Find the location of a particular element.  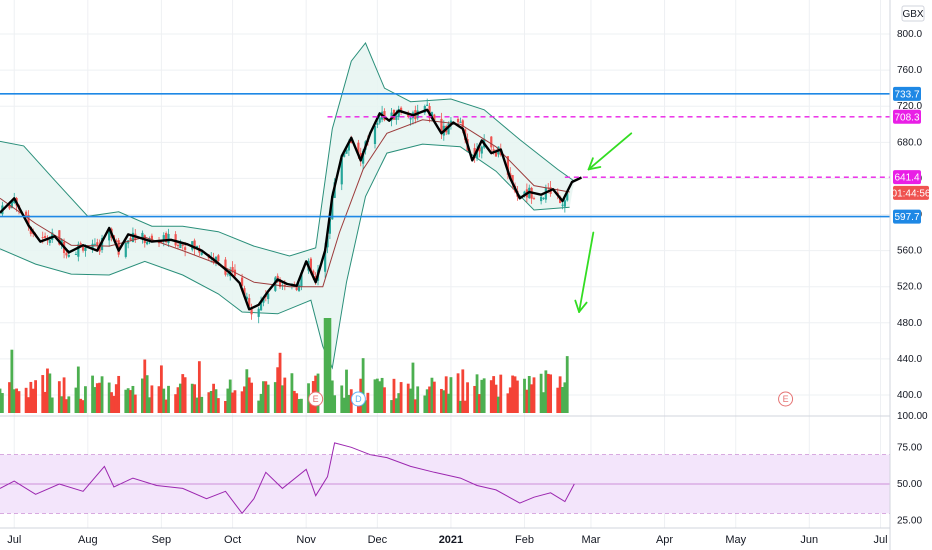

time-axis: Jul Aug Sep Oct Nov Dec 2021 Feb Mar Apr May Jun Jul is located at coordinates (447, 540).